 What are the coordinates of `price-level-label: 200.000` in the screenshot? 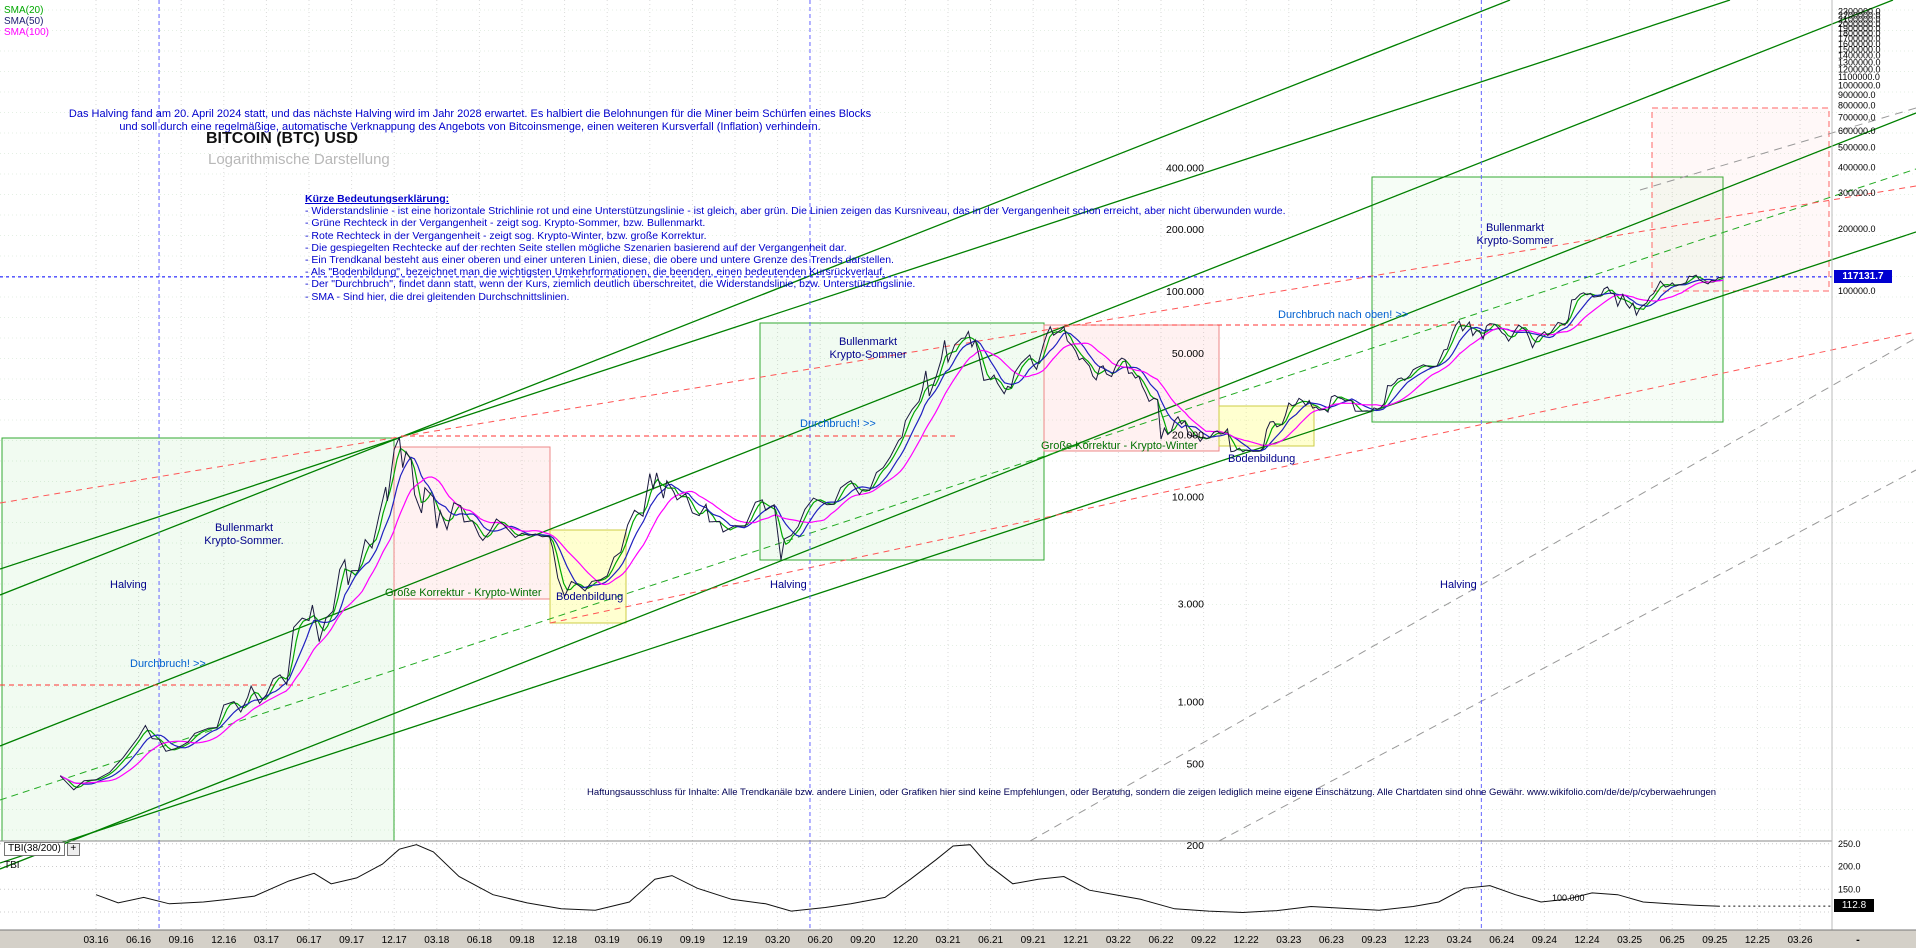 It's located at (1185, 230).